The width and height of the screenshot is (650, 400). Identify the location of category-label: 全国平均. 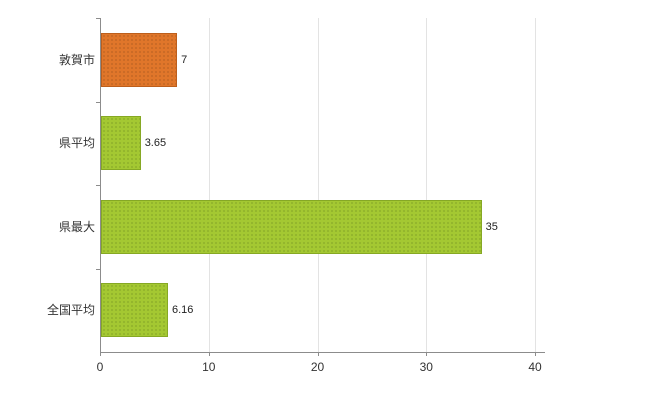
(70, 310).